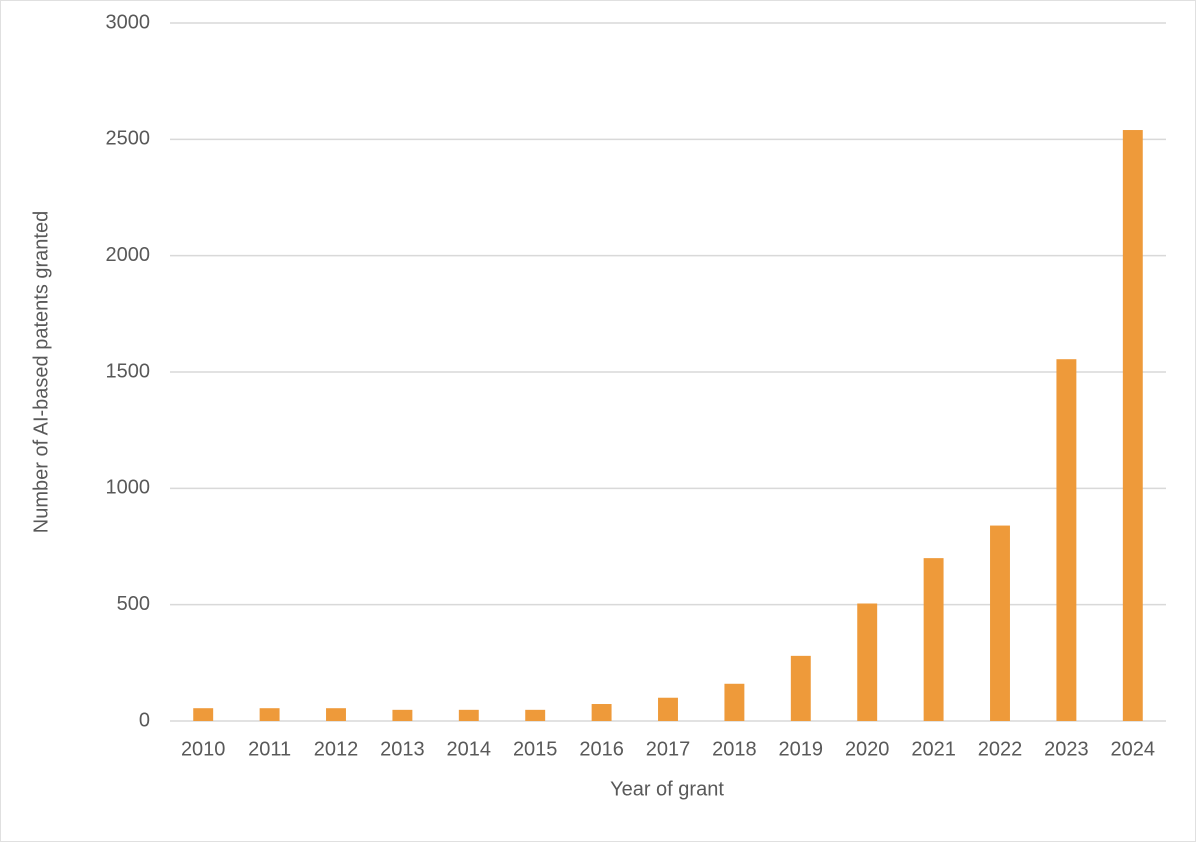 The height and width of the screenshot is (842, 1196). Describe the element at coordinates (601, 749) in the screenshot. I see `x-tick-label: 2016` at that location.